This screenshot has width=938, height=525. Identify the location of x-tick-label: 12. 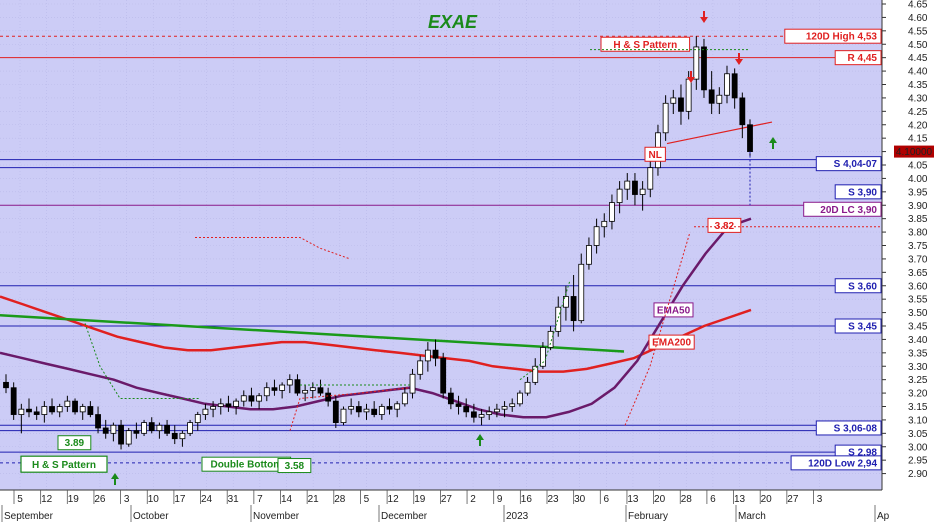
(394, 499).